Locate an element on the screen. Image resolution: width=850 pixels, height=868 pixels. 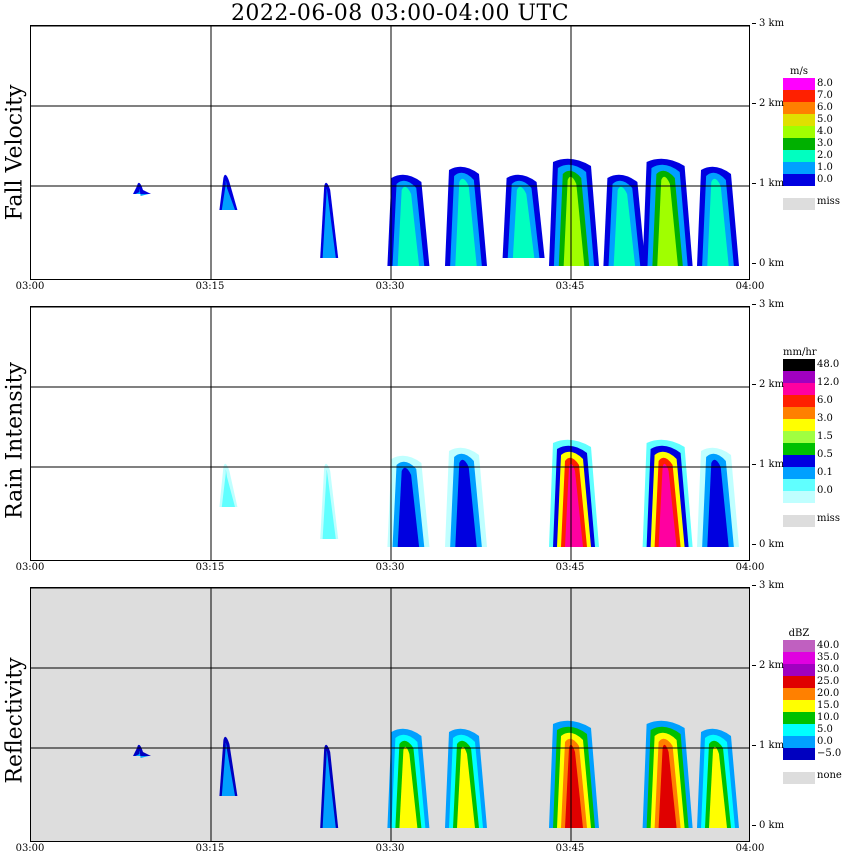
legend-level-label-3: 3.0 is located at coordinates (825, 418).